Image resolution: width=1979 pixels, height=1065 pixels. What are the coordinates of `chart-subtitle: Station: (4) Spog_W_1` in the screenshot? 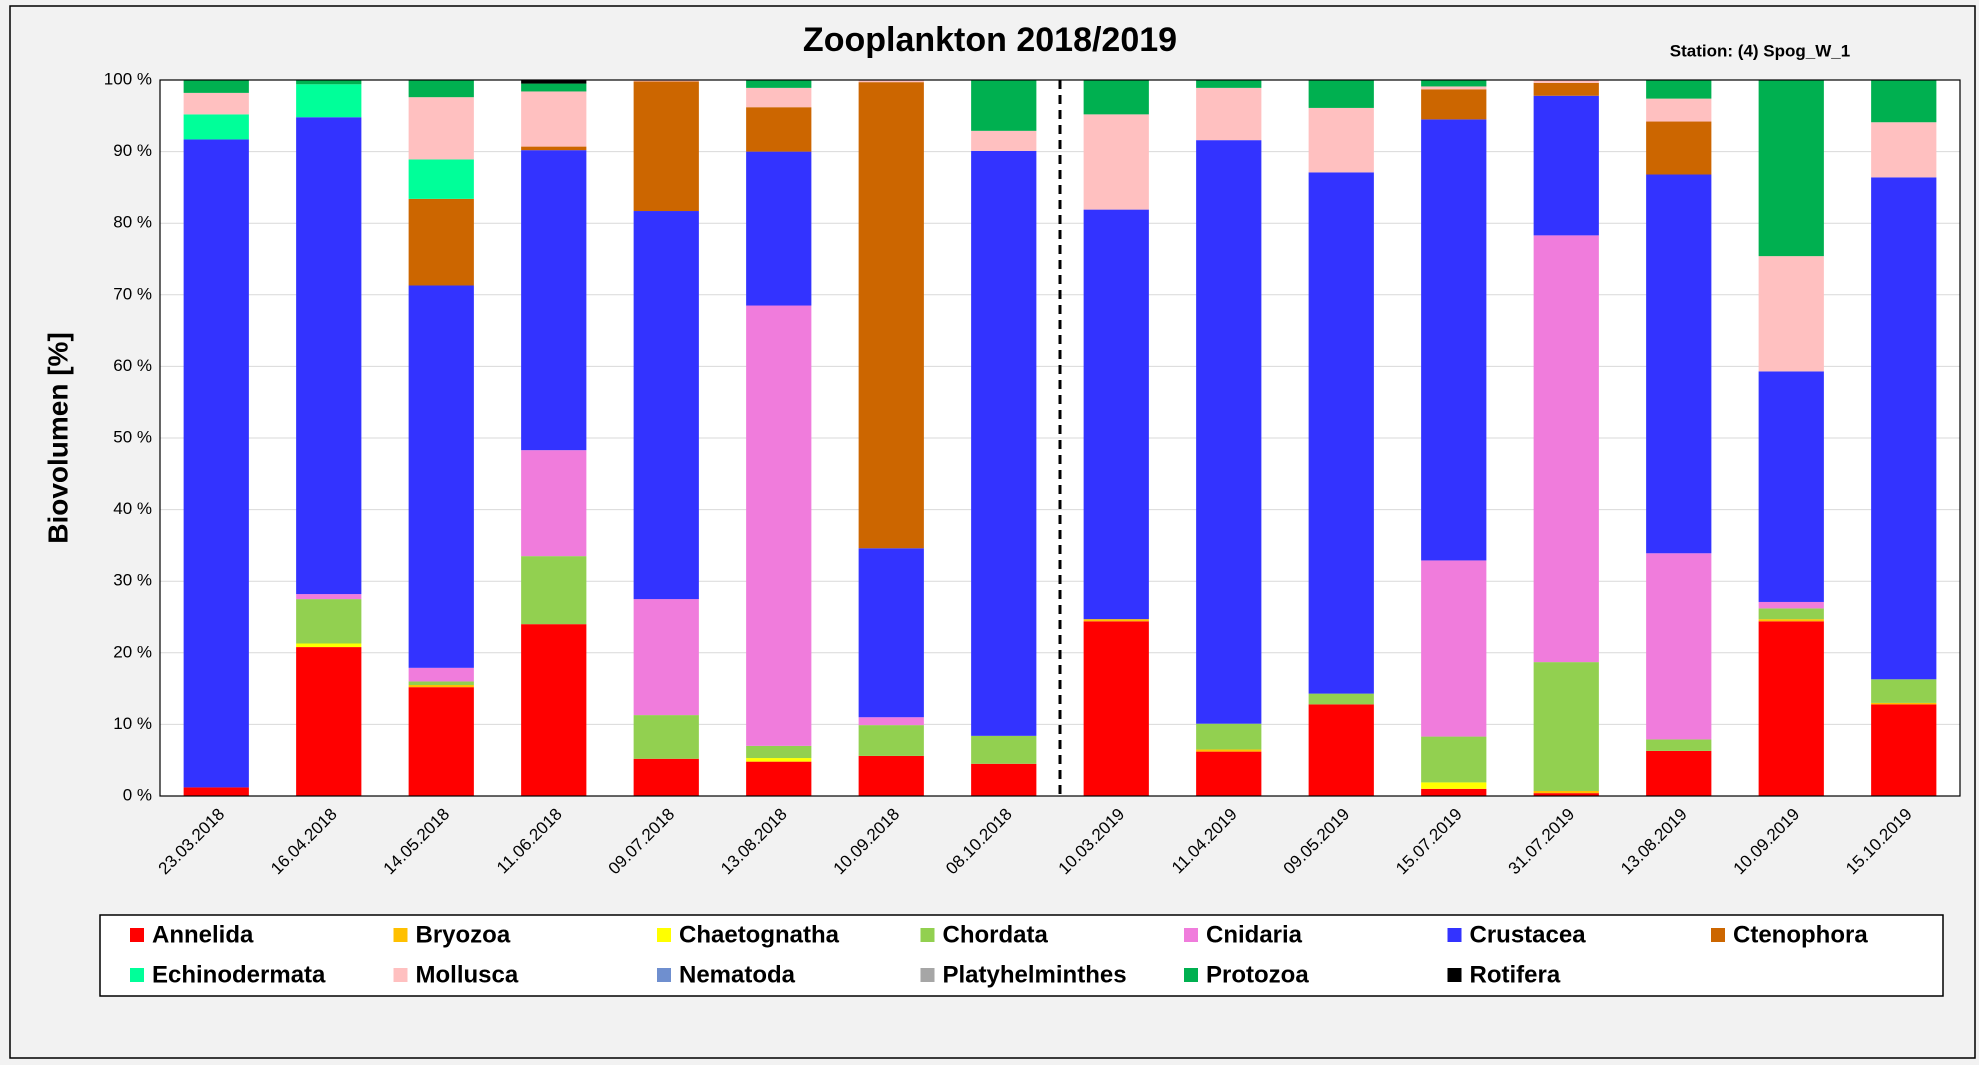 It's located at (1760, 50).